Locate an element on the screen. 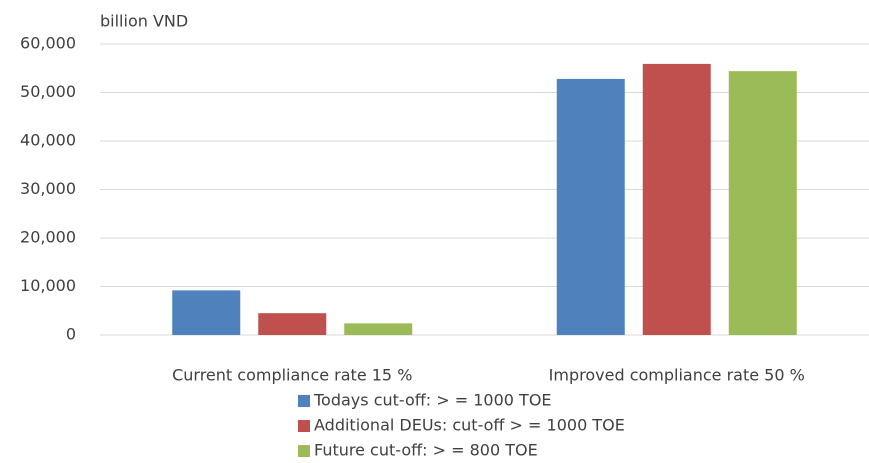 This screenshot has width=869, height=463. y-tick-label: 60,000 is located at coordinates (48, 43).